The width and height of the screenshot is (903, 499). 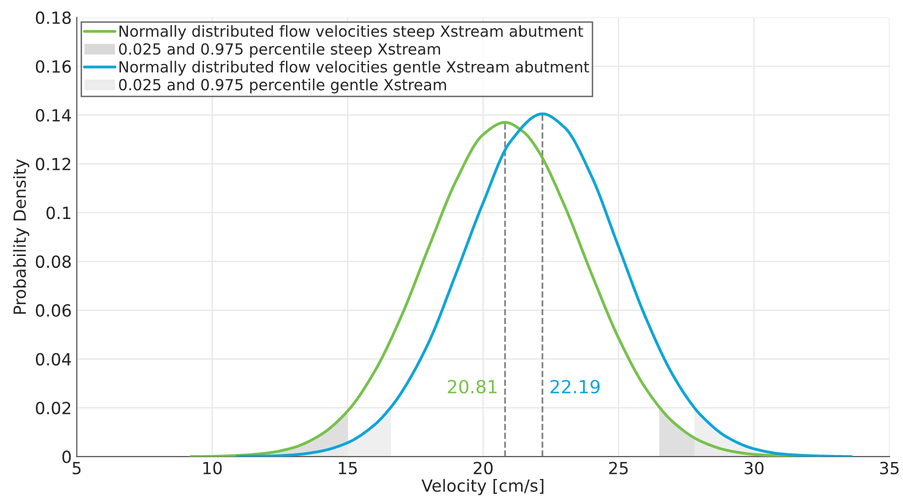 What do you see at coordinates (347, 468) in the screenshot?
I see `x-tick-label: 15` at bounding box center [347, 468].